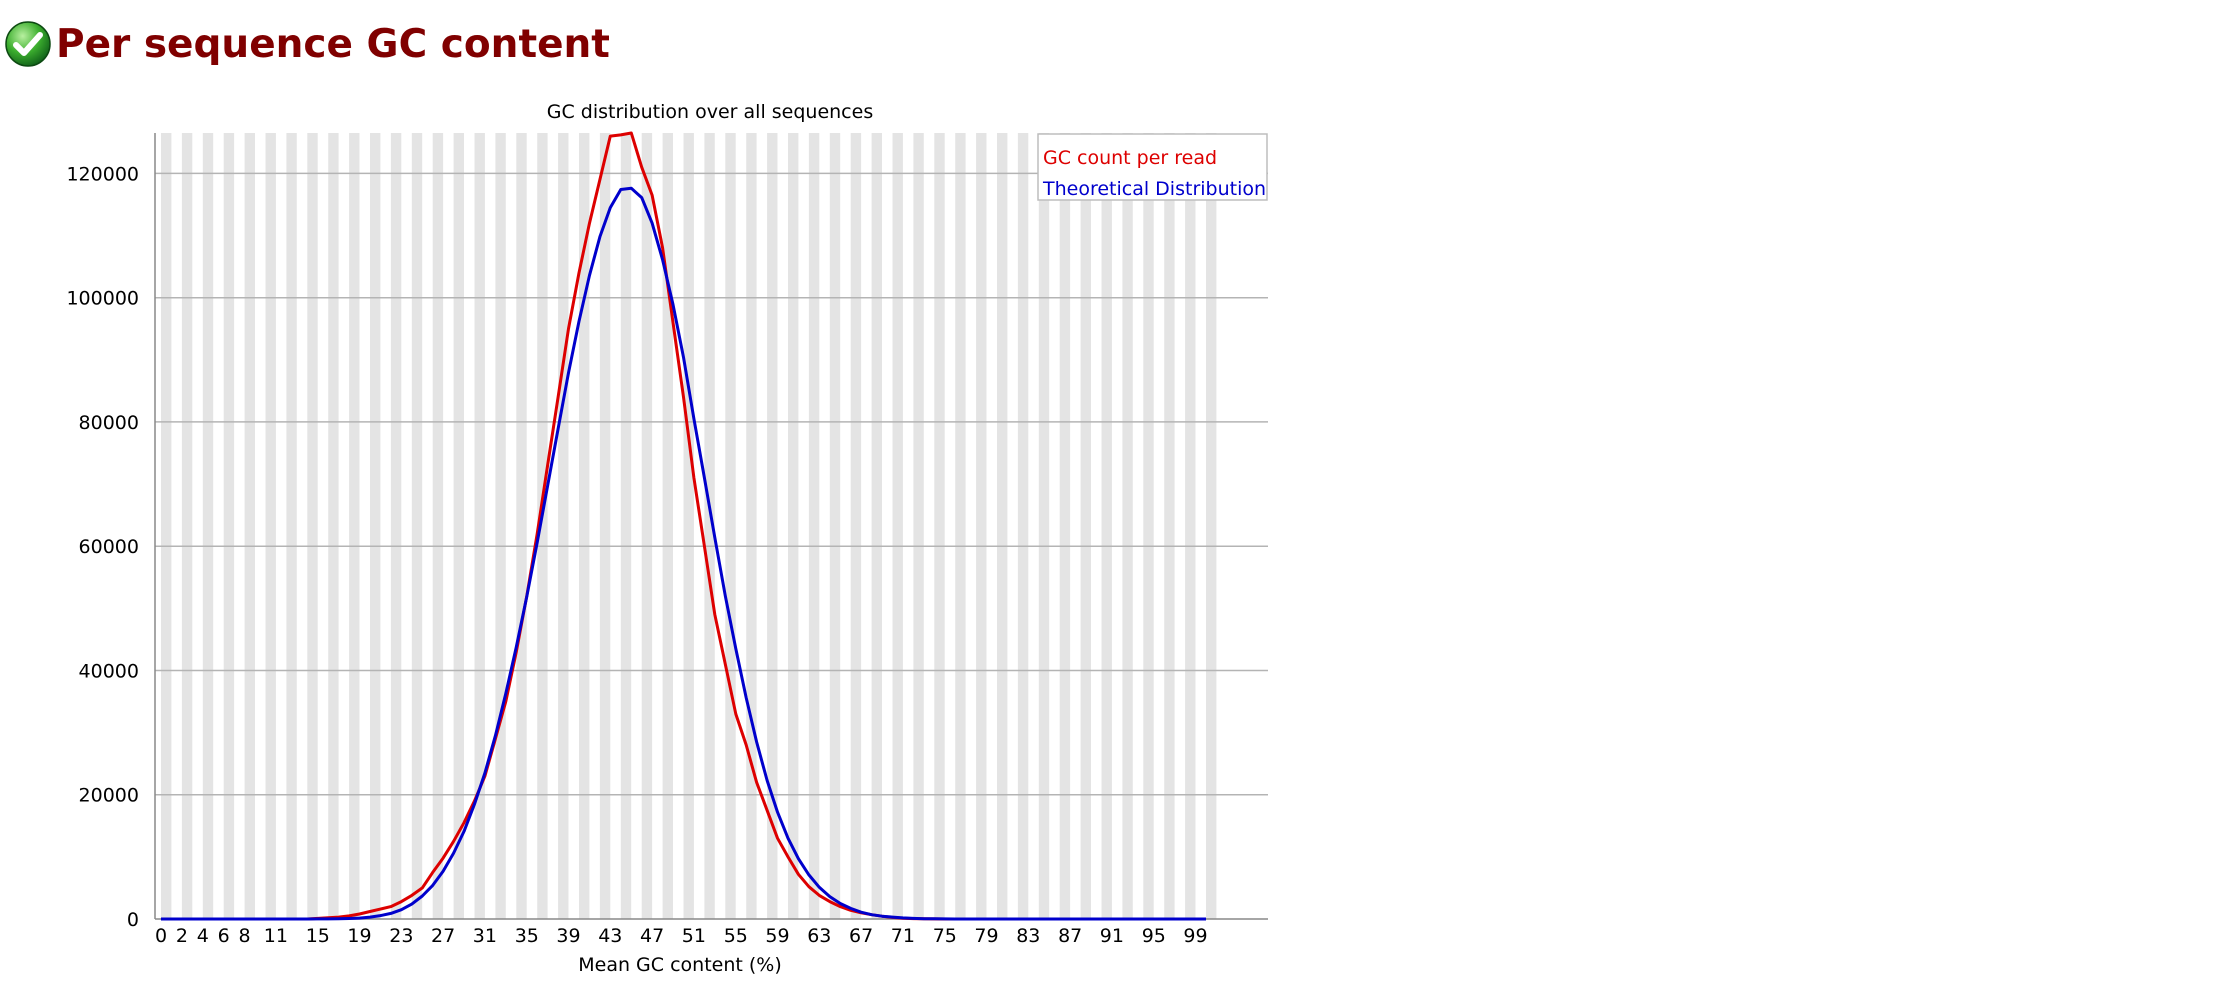 This screenshot has height=1004, width=2213. Describe the element at coordinates (527, 936) in the screenshot. I see `x-tick-label: 35` at that location.